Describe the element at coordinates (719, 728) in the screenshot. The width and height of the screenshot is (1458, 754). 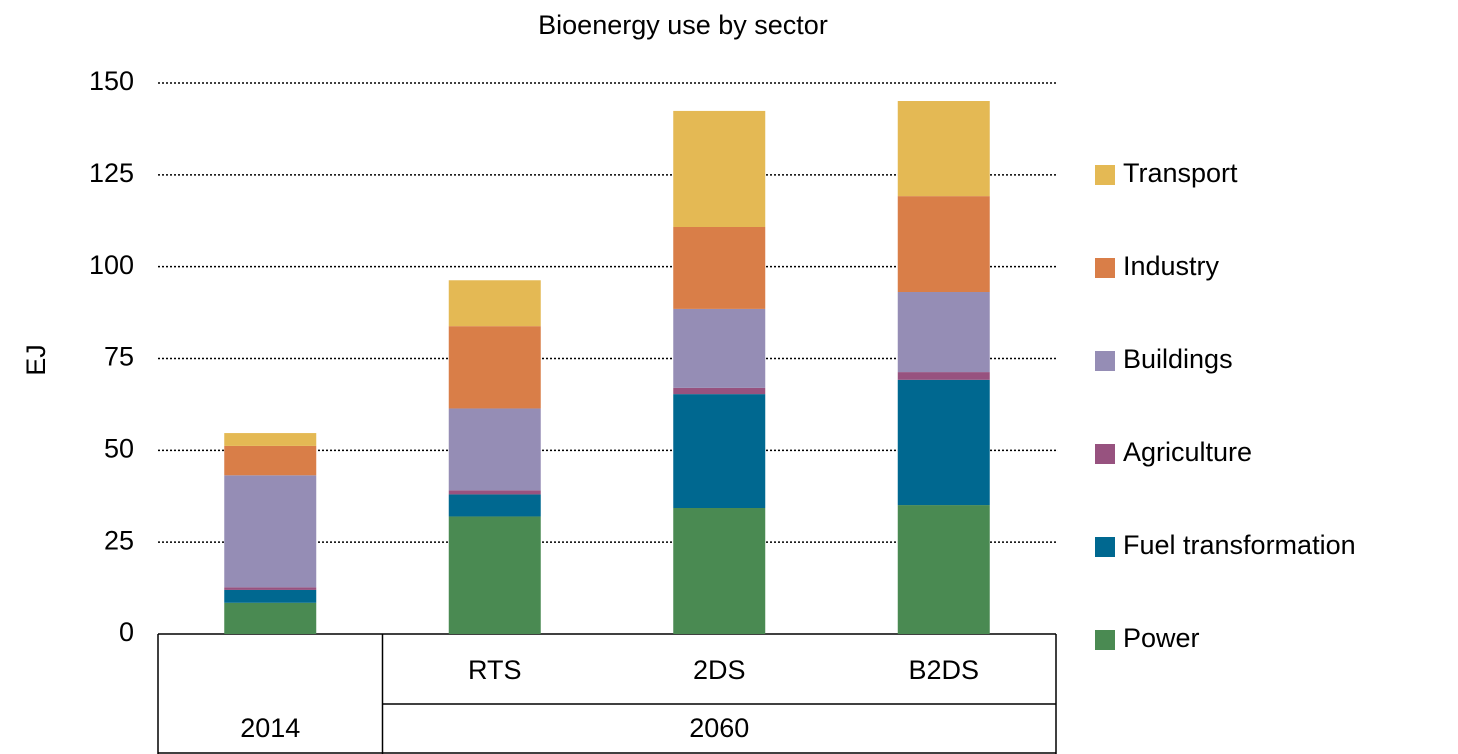
I see `group-label: 2060` at that location.